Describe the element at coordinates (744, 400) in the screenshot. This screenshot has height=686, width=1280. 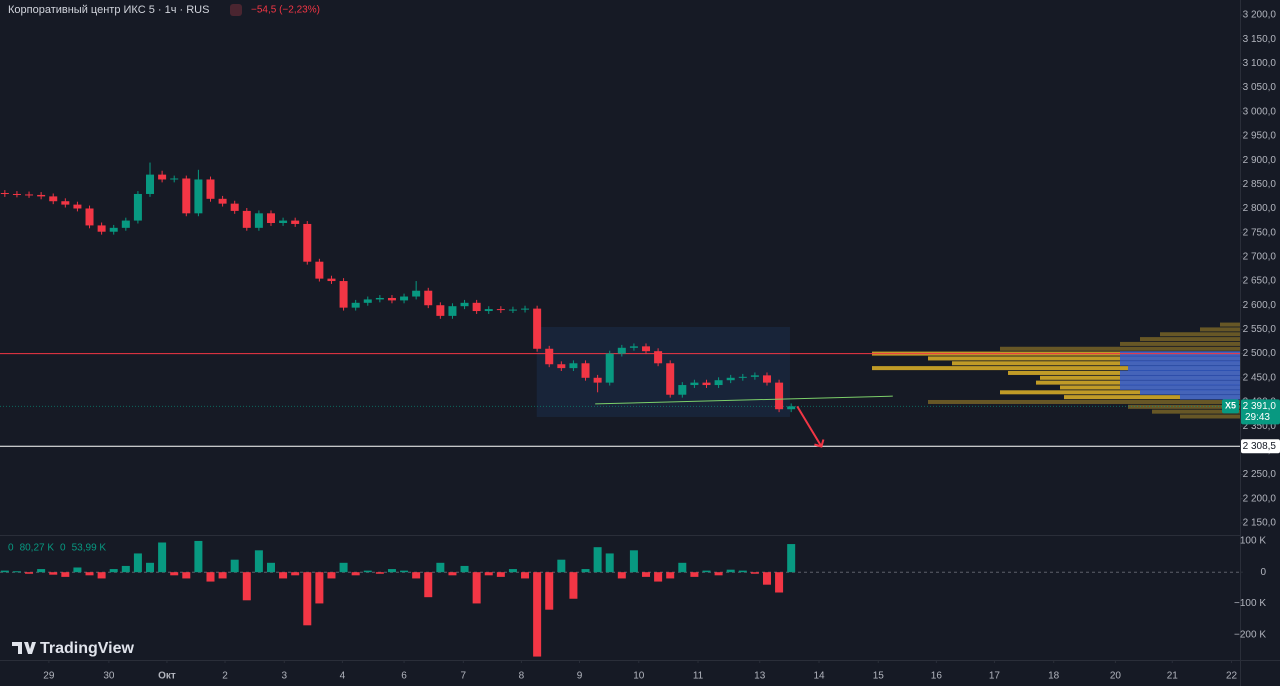
I see `trendline` at that location.